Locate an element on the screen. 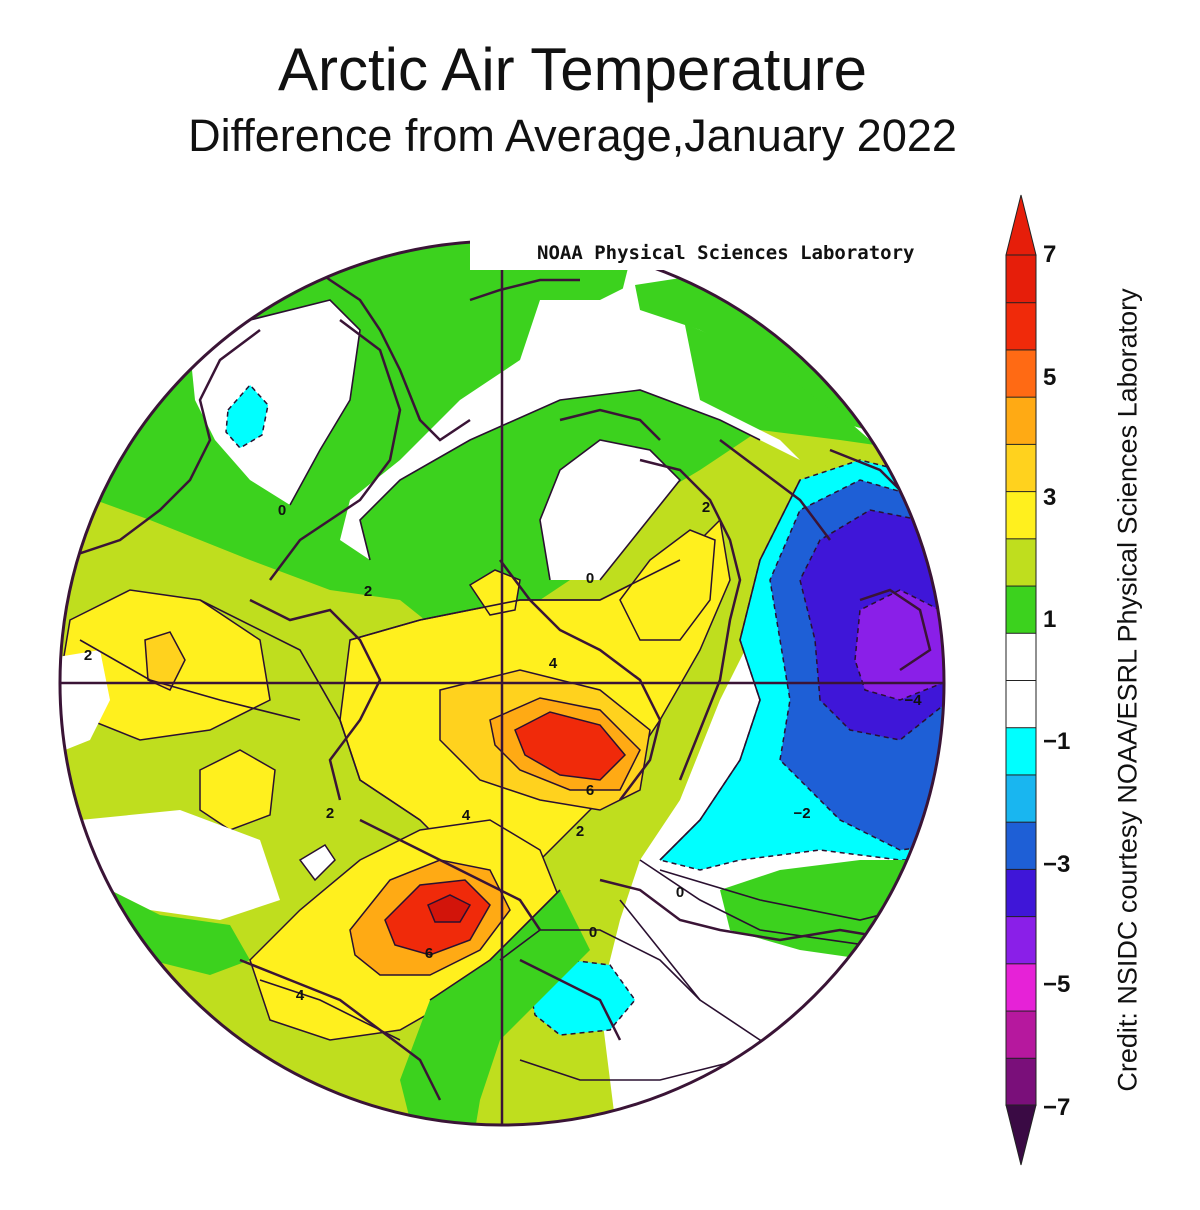  colorbar-tick-label: −3 is located at coordinates (1057, 864).